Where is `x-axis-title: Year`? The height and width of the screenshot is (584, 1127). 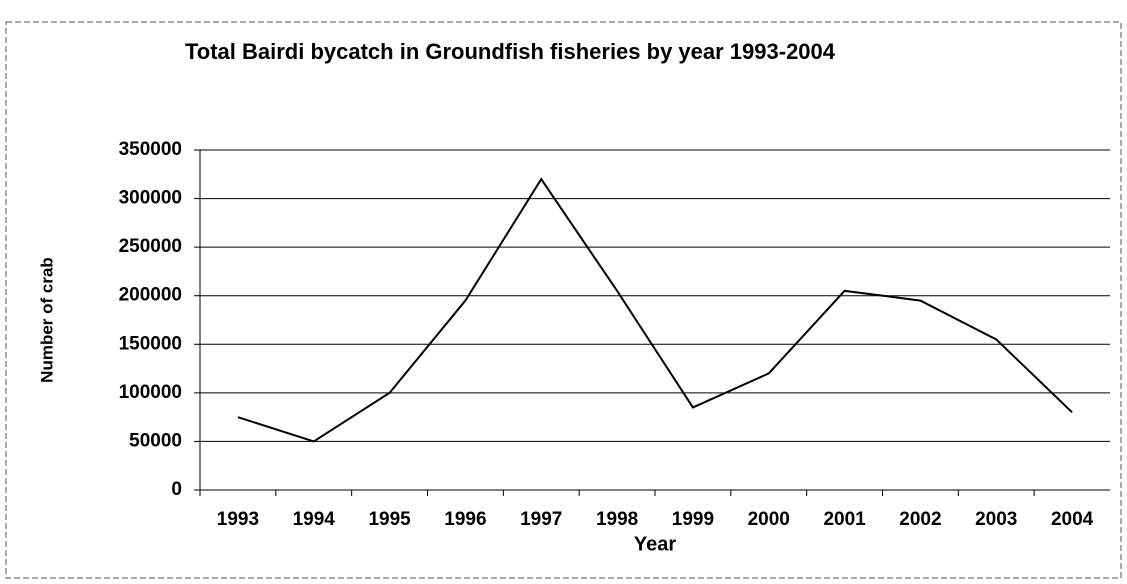 x-axis-title: Year is located at coordinates (655, 544).